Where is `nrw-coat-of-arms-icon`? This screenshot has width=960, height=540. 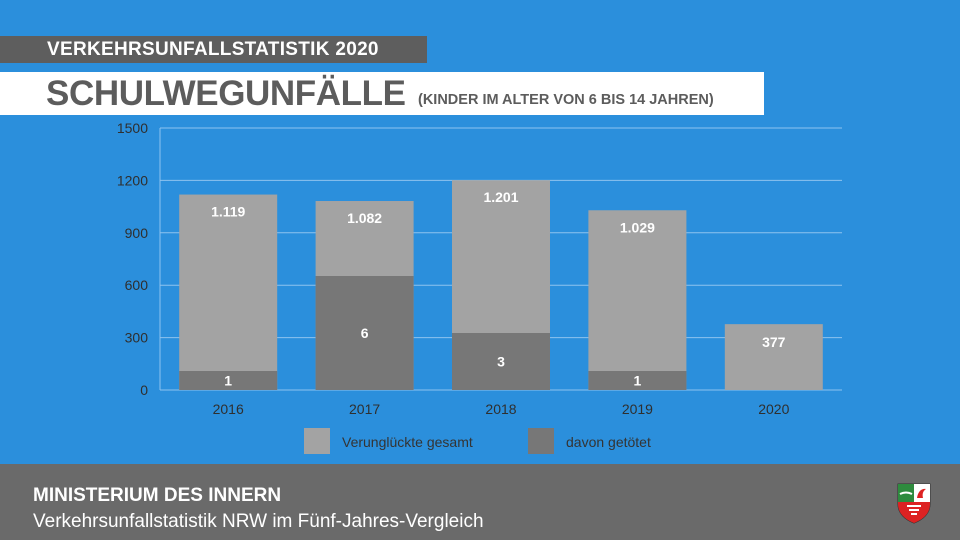 nrw-coat-of-arms-icon is located at coordinates (914, 503).